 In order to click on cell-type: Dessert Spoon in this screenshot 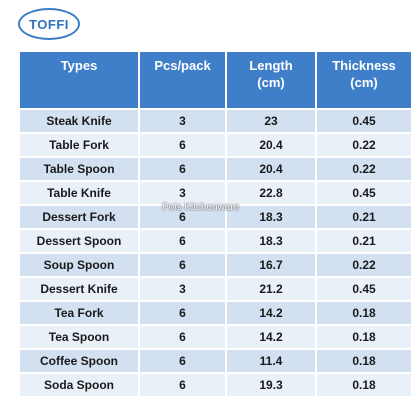, I will do `click(79, 241)`.